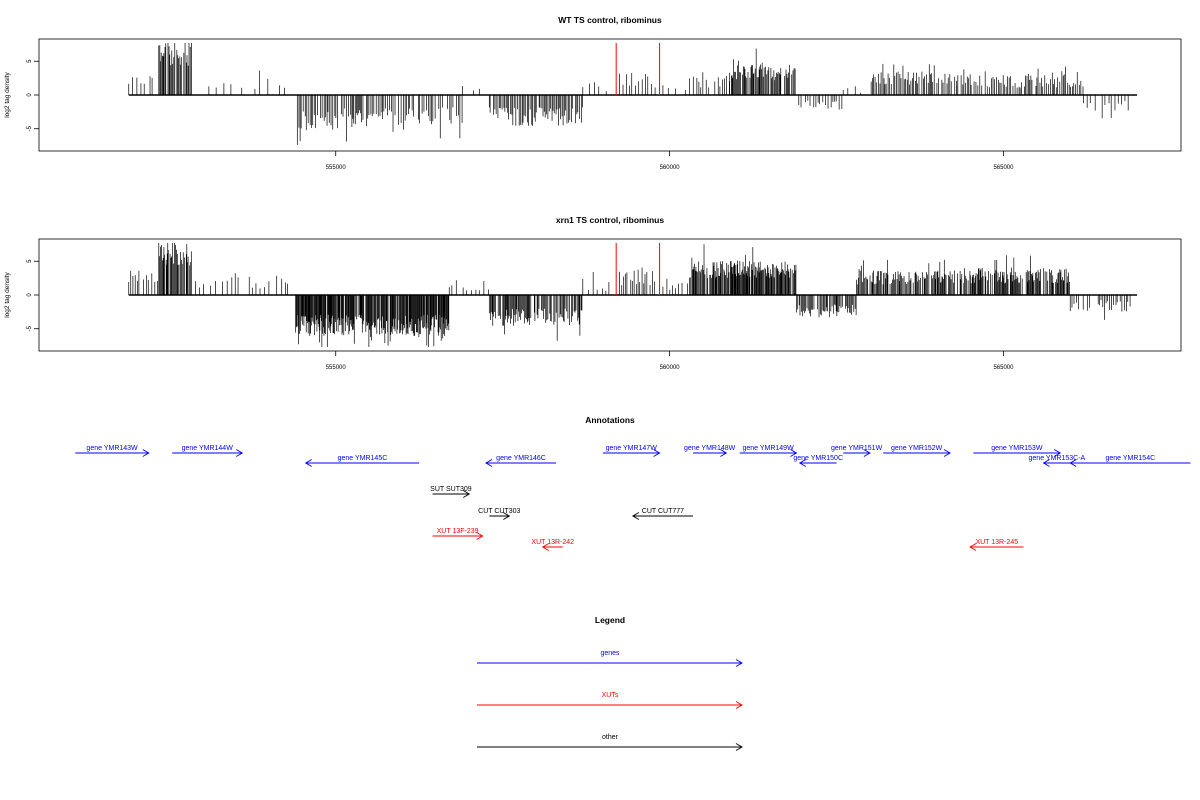 Image resolution: width=1200 pixels, height=800 pixels. I want to click on annotation-label: gene YMR144W, so click(208, 448).